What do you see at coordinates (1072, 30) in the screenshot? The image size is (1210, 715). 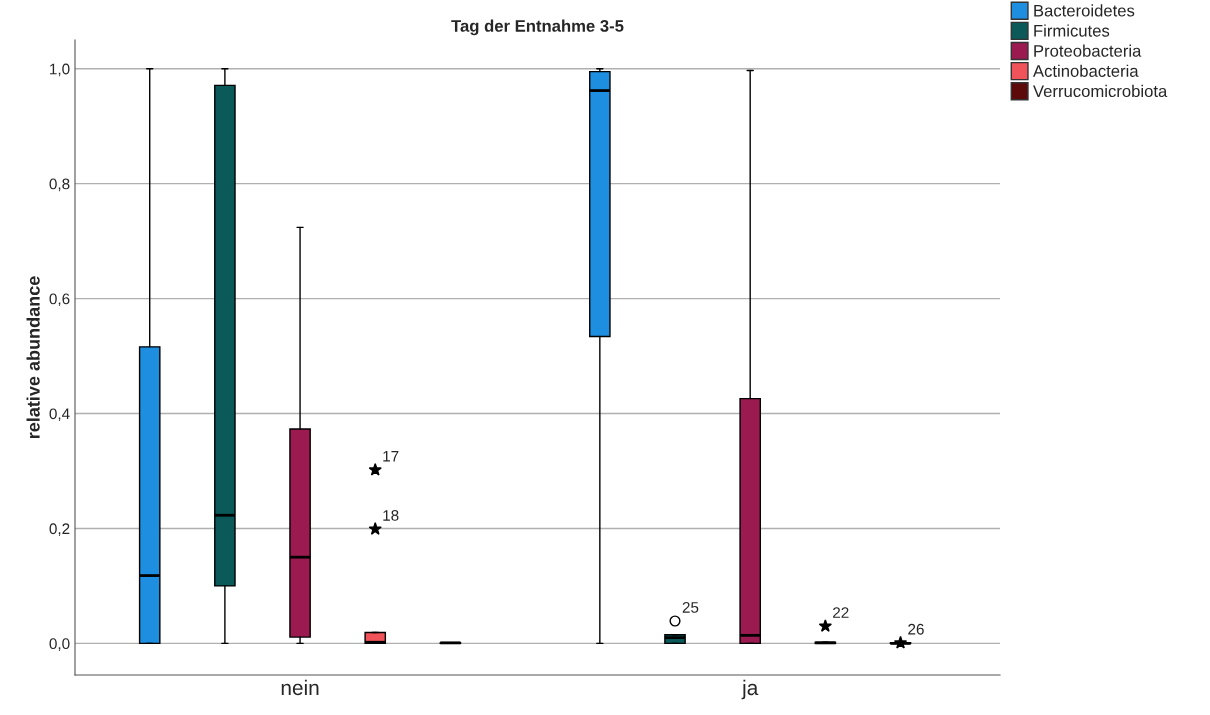 I see `legend-label: Firmicutes` at bounding box center [1072, 30].